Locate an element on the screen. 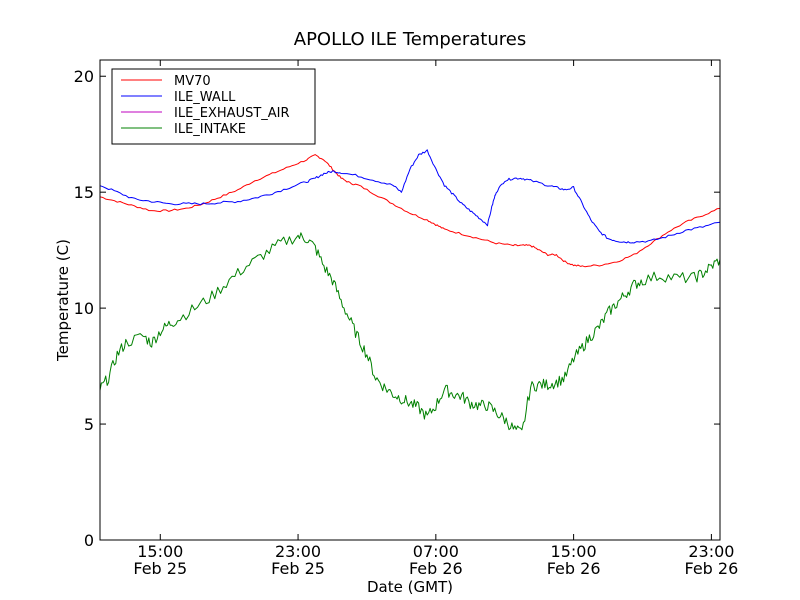  y-tick-label: 5 is located at coordinates (89, 424).